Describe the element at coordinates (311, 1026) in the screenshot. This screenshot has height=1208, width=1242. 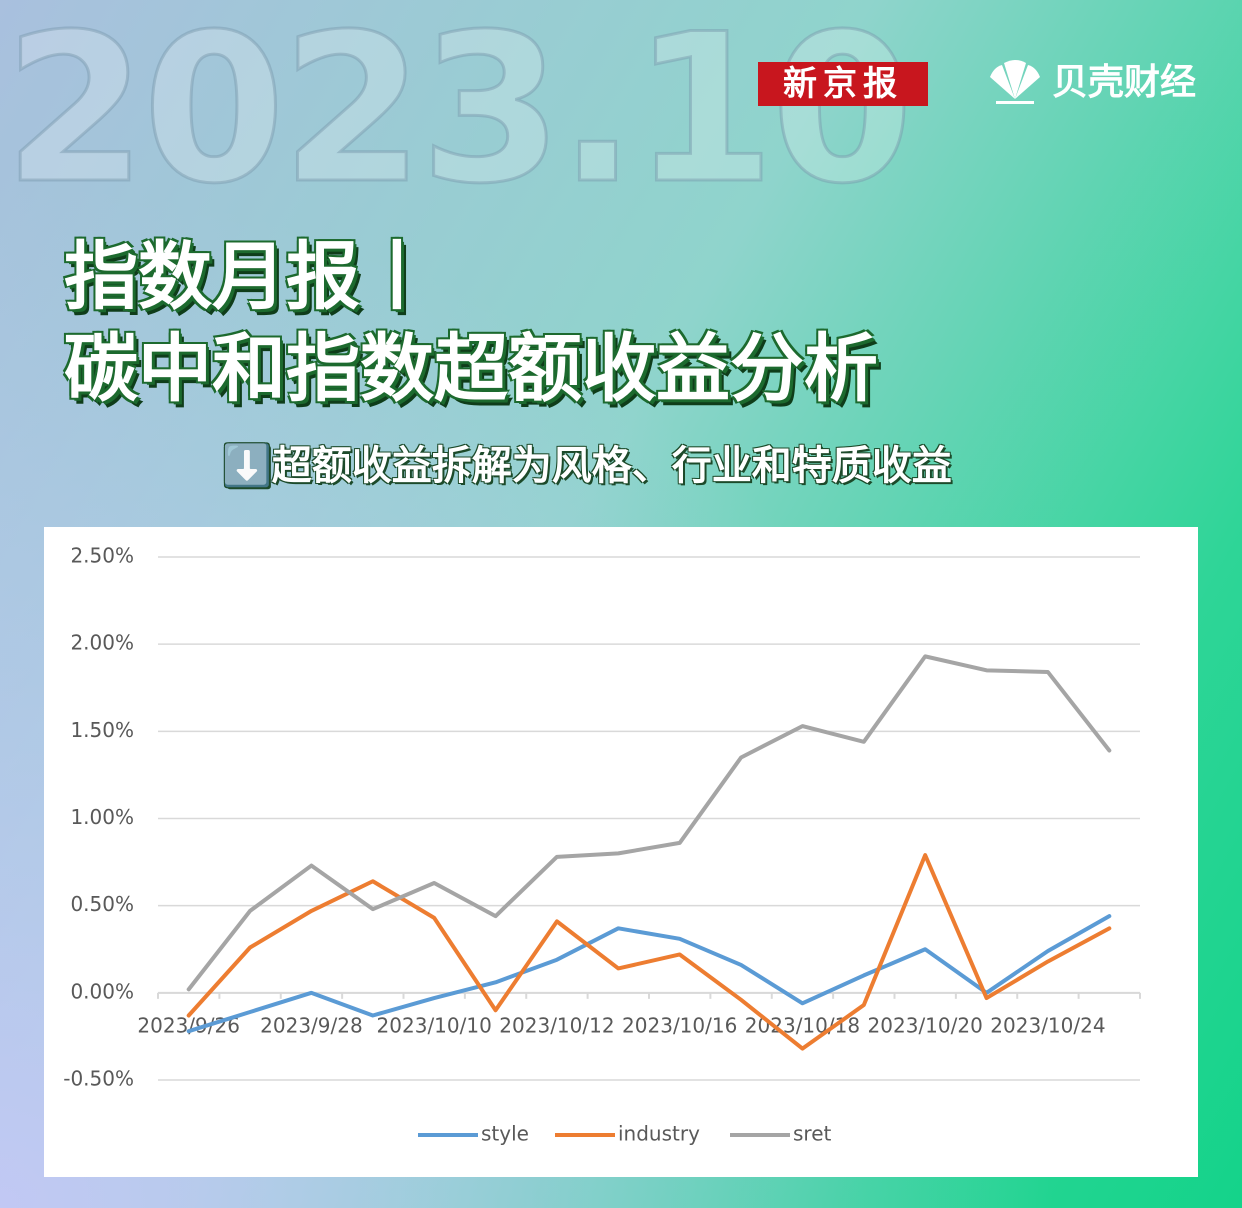
I see `x-tick-label: 2023/9/28` at that location.